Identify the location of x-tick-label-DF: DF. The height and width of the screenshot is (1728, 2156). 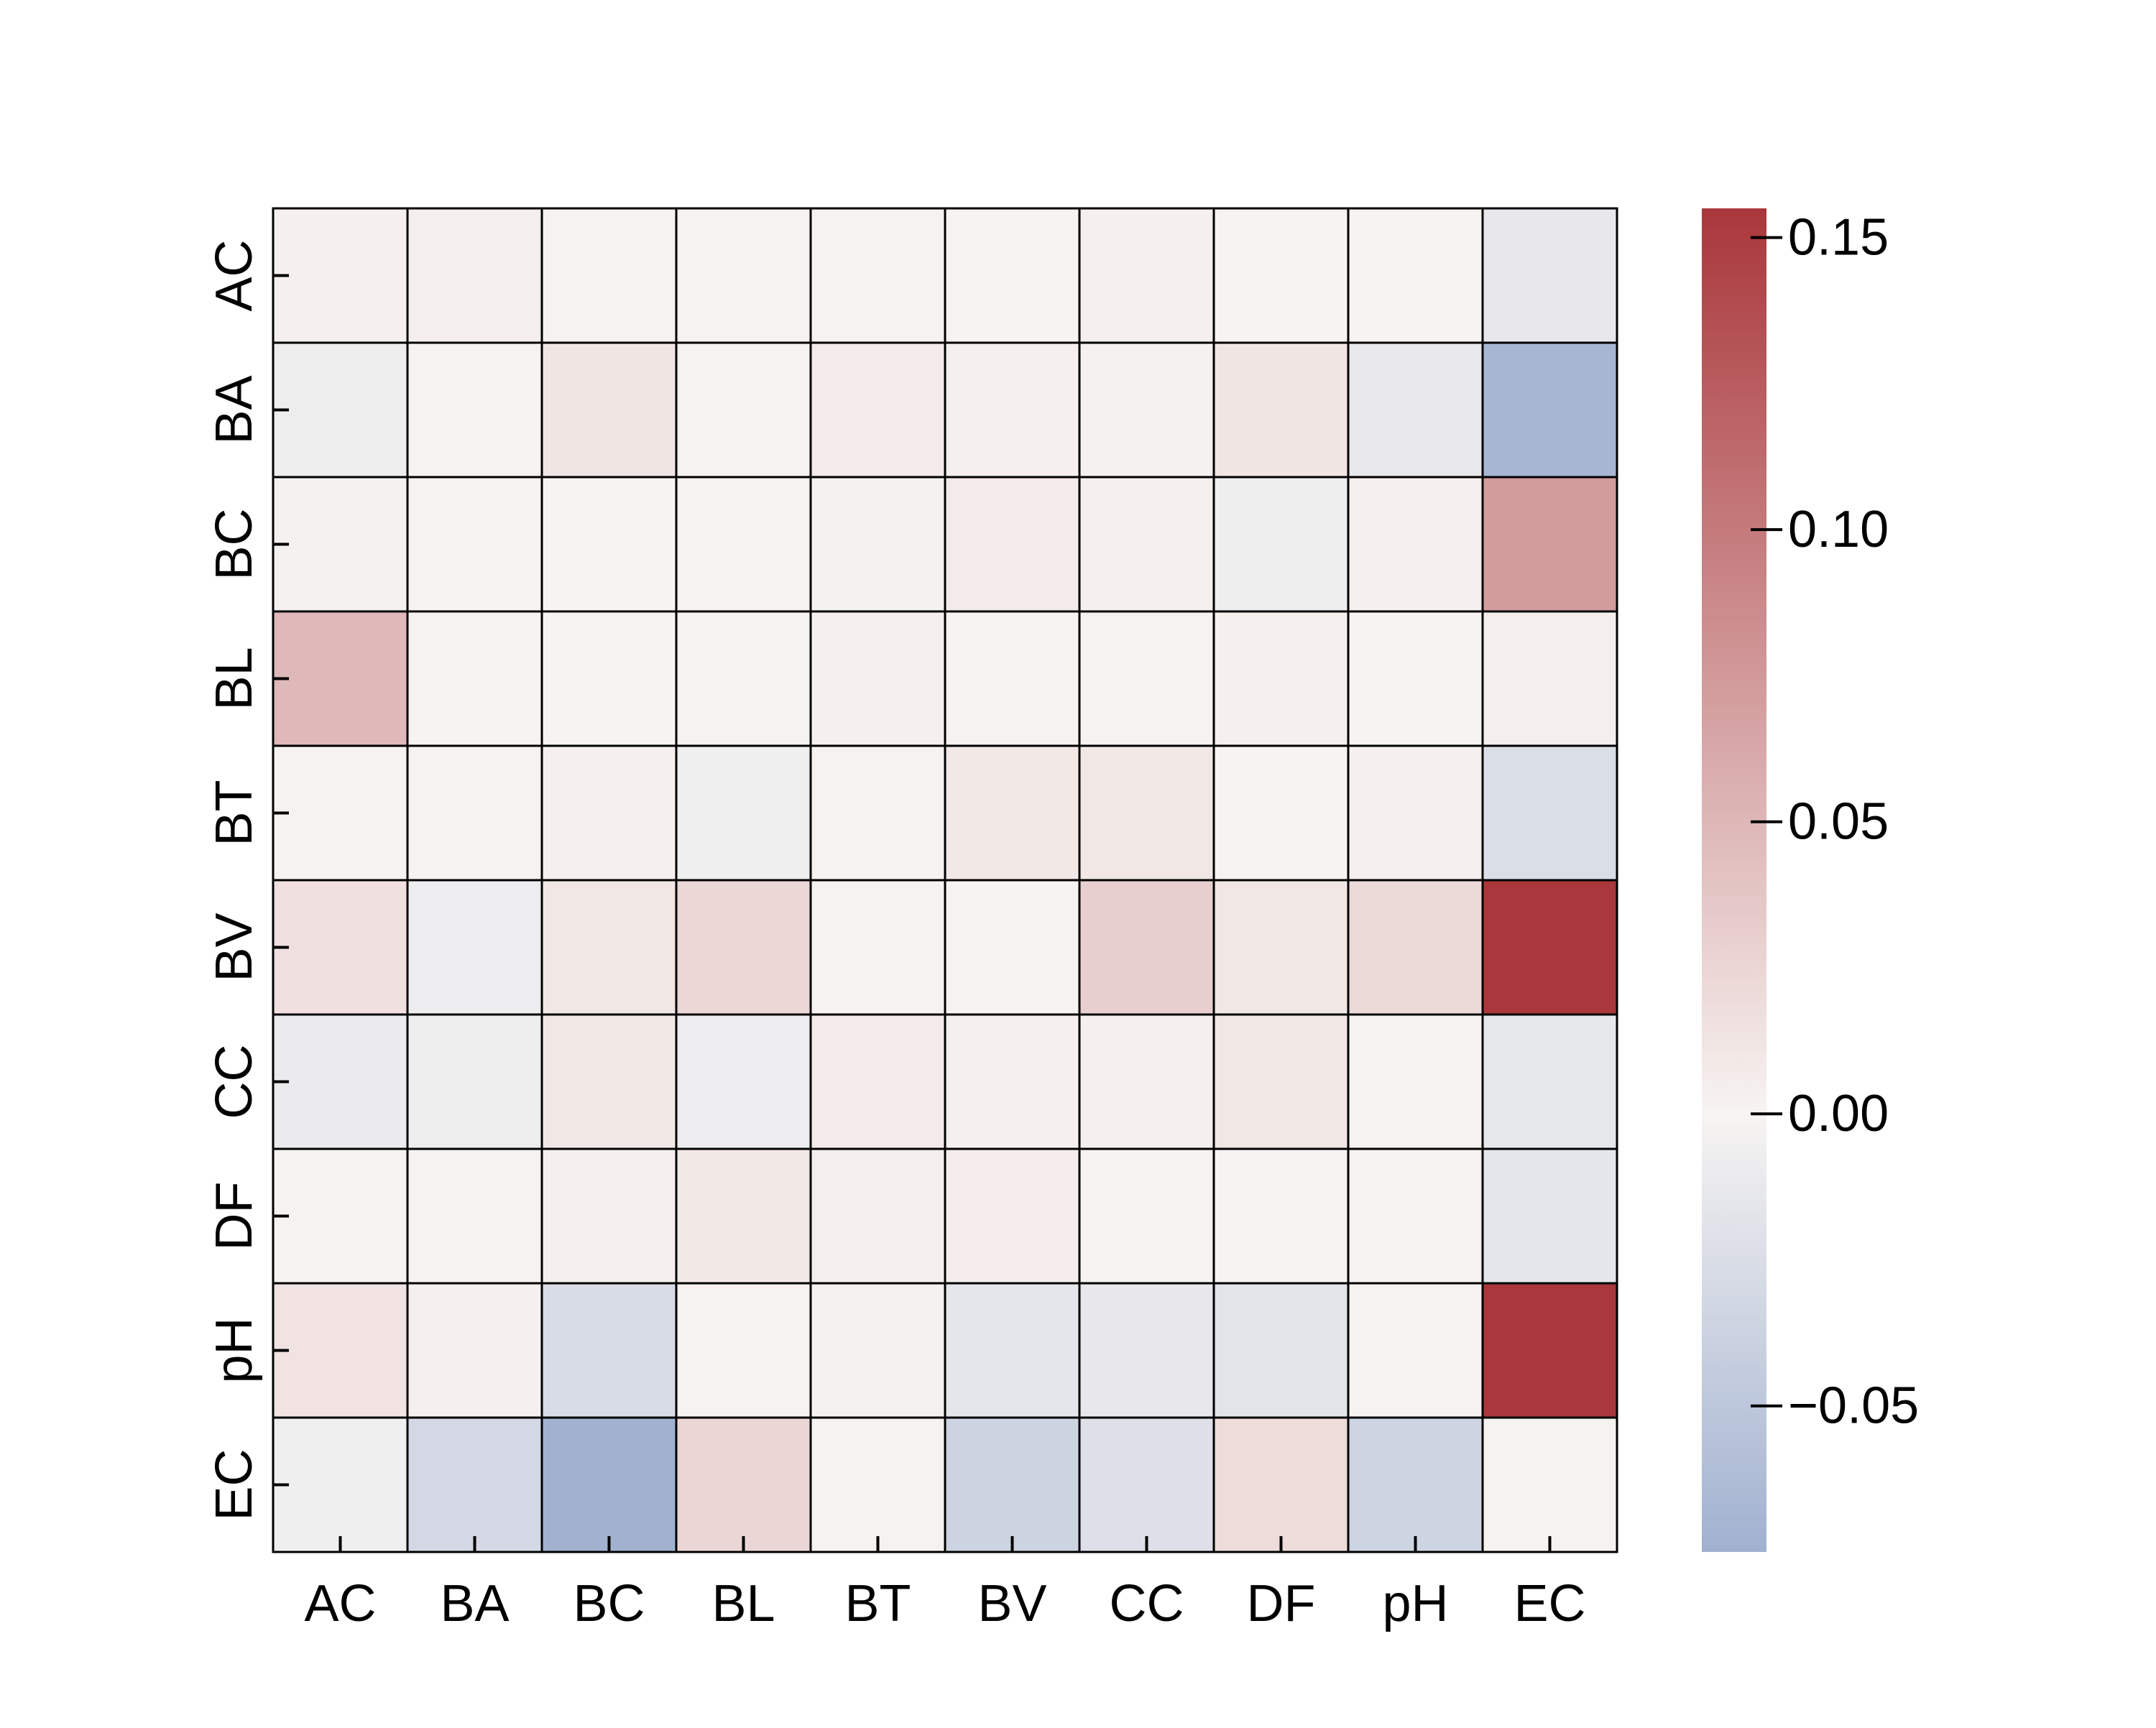
(1281, 1604).